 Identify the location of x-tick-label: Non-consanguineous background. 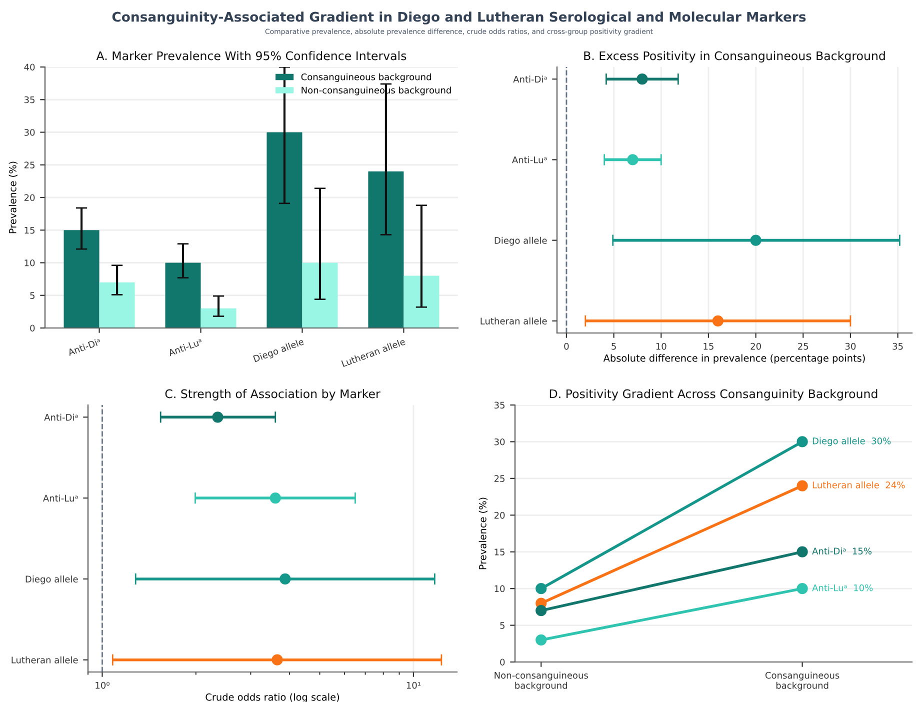
(541, 681).